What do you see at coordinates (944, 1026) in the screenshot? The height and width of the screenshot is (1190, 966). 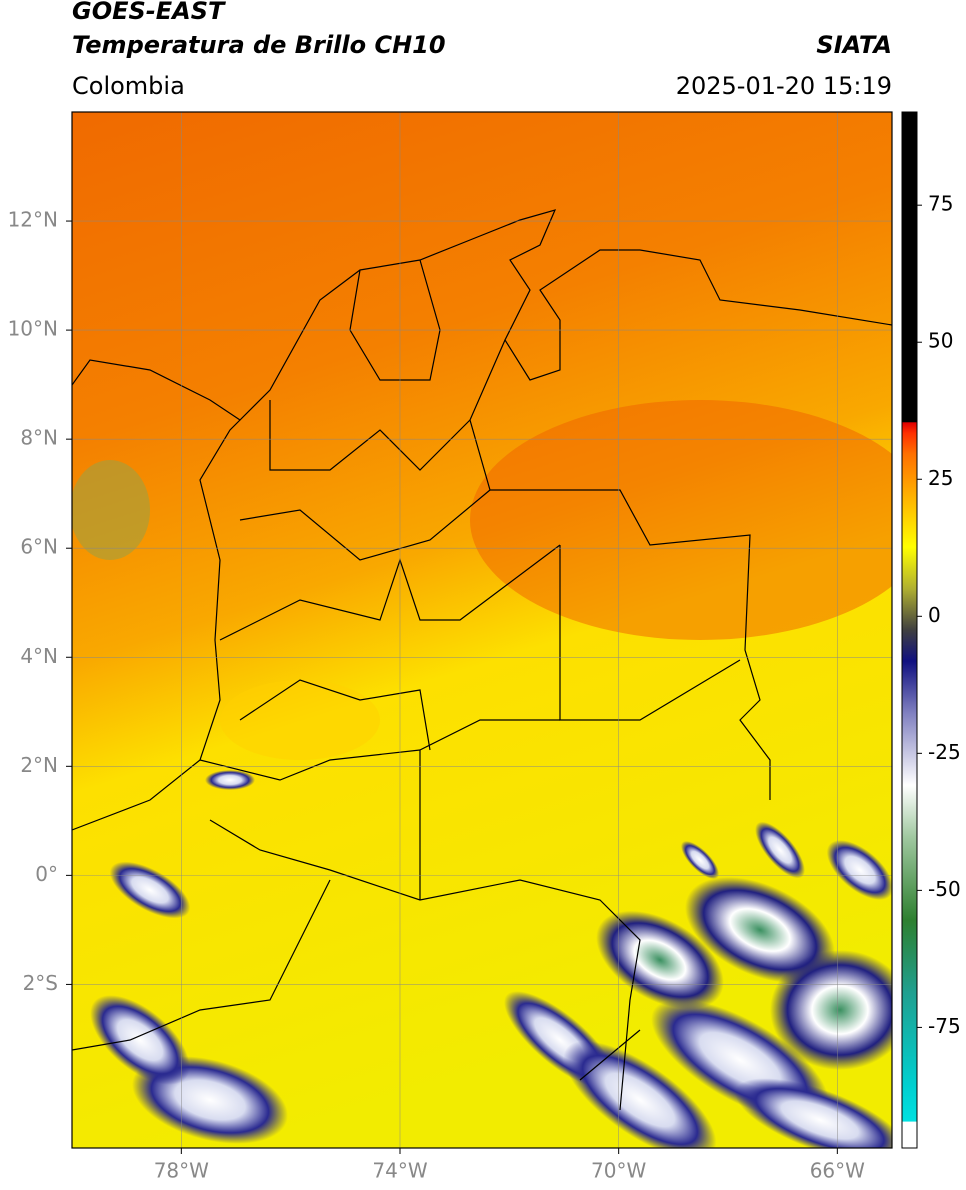 I see `colorbar-label: -75` at bounding box center [944, 1026].